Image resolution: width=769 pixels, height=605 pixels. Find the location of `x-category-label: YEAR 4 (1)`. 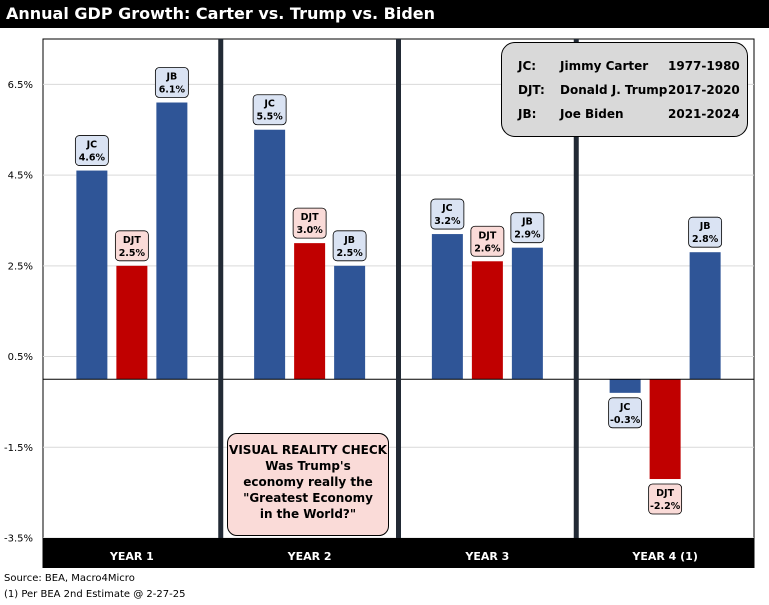

x-category-label: YEAR 4 (1) is located at coordinates (664, 556).